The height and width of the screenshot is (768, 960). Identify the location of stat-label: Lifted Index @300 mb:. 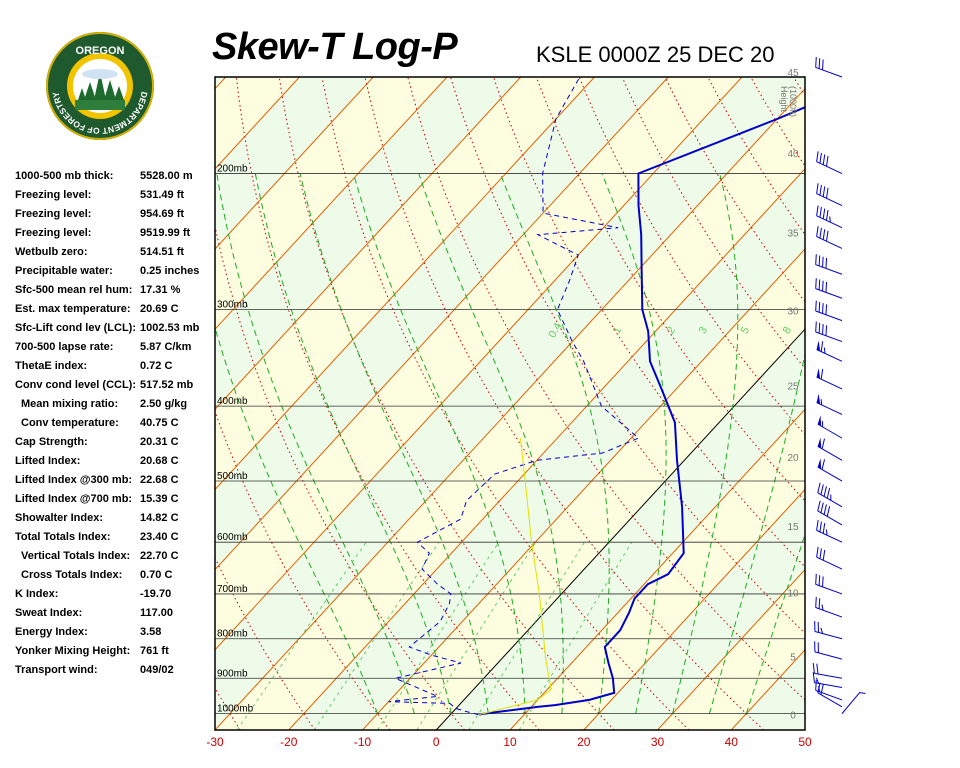
(74, 480).